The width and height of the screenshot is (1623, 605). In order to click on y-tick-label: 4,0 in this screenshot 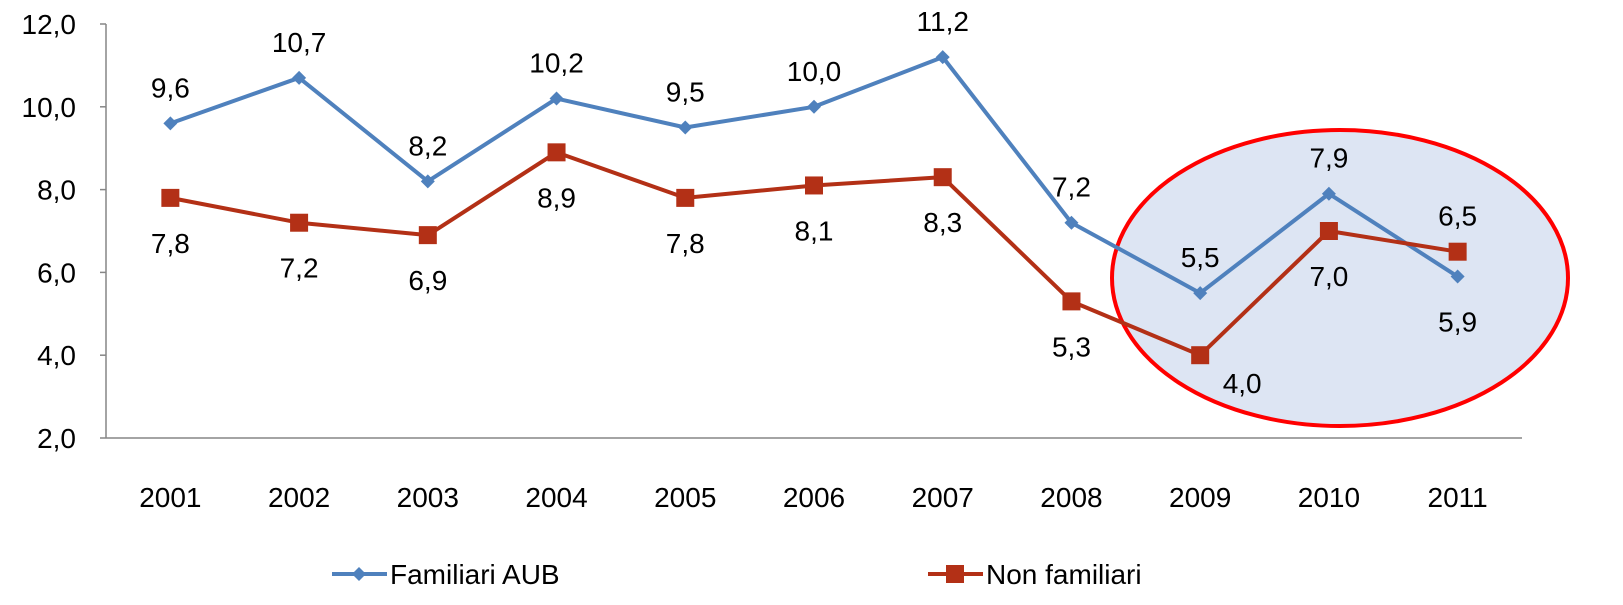, I will do `click(56, 355)`.